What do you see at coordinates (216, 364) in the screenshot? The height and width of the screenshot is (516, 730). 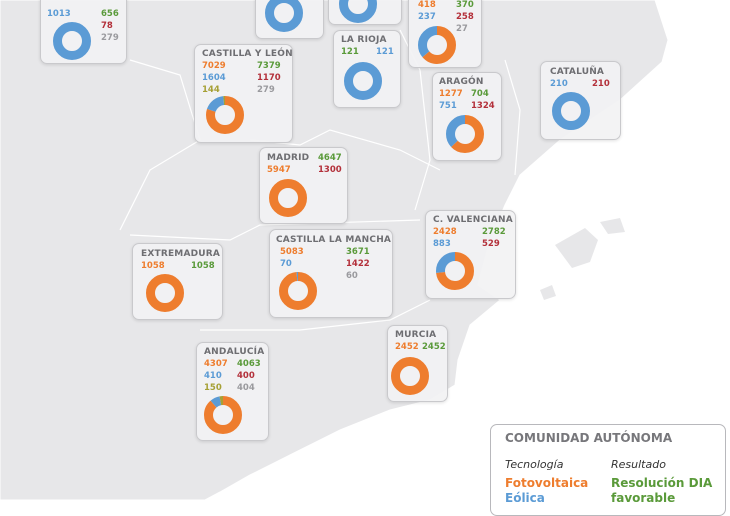 I see `value-foto: 4307` at bounding box center [216, 364].